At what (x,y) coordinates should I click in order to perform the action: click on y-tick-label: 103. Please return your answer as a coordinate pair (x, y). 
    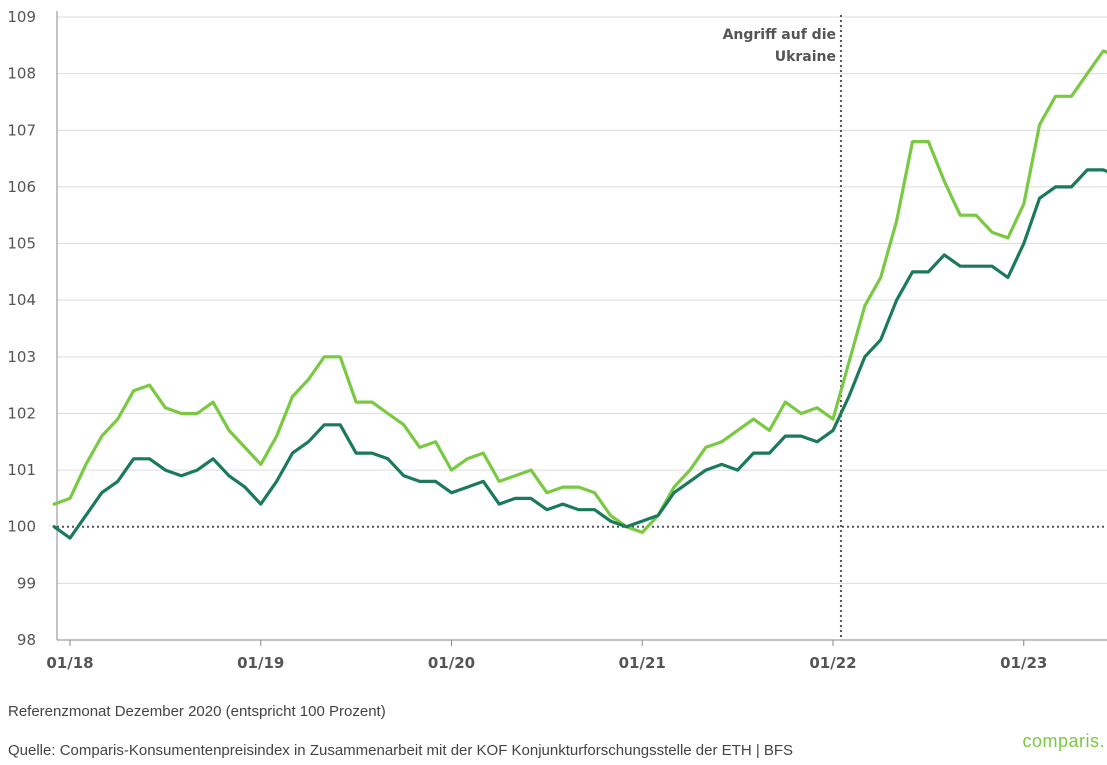
    Looking at the image, I should click on (21, 357).